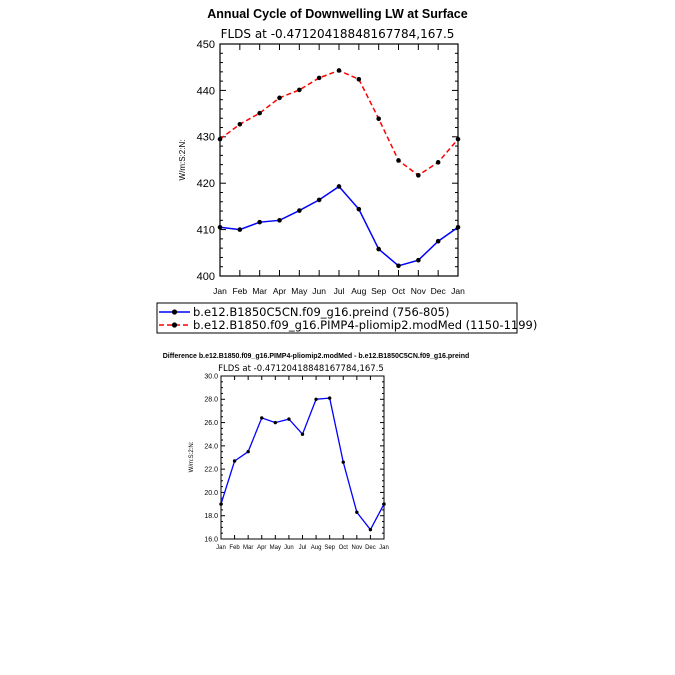  I want to click on chart-top-xtick-label: Aug, so click(358, 291).